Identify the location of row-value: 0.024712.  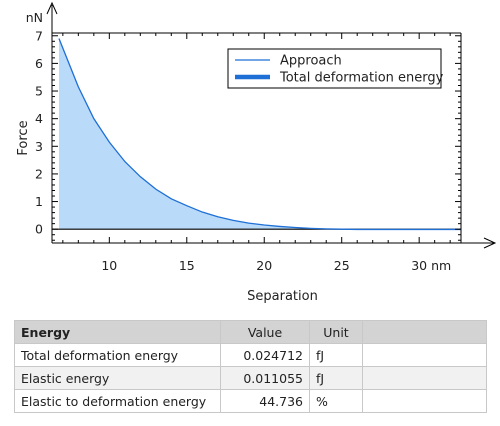
(265, 355).